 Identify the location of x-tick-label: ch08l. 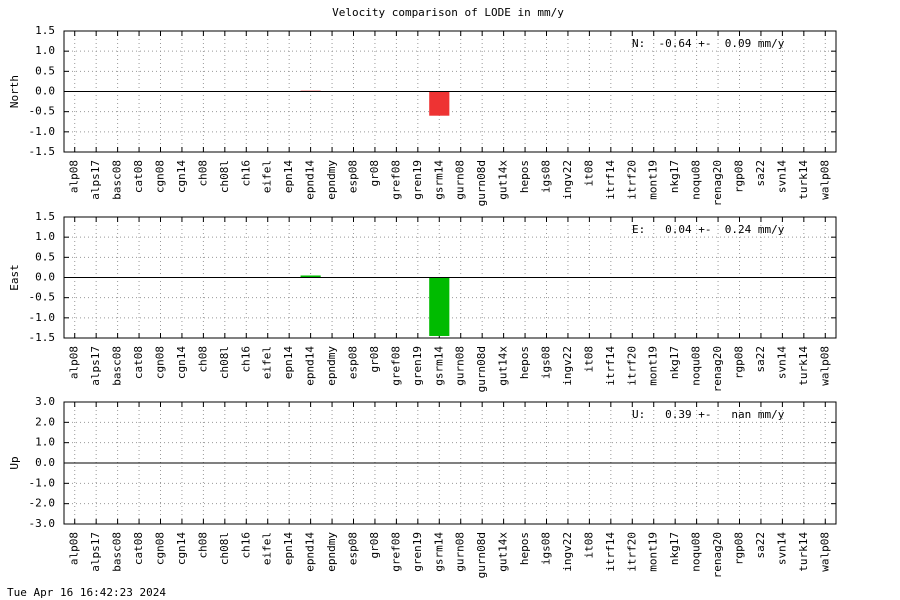
(224, 548).